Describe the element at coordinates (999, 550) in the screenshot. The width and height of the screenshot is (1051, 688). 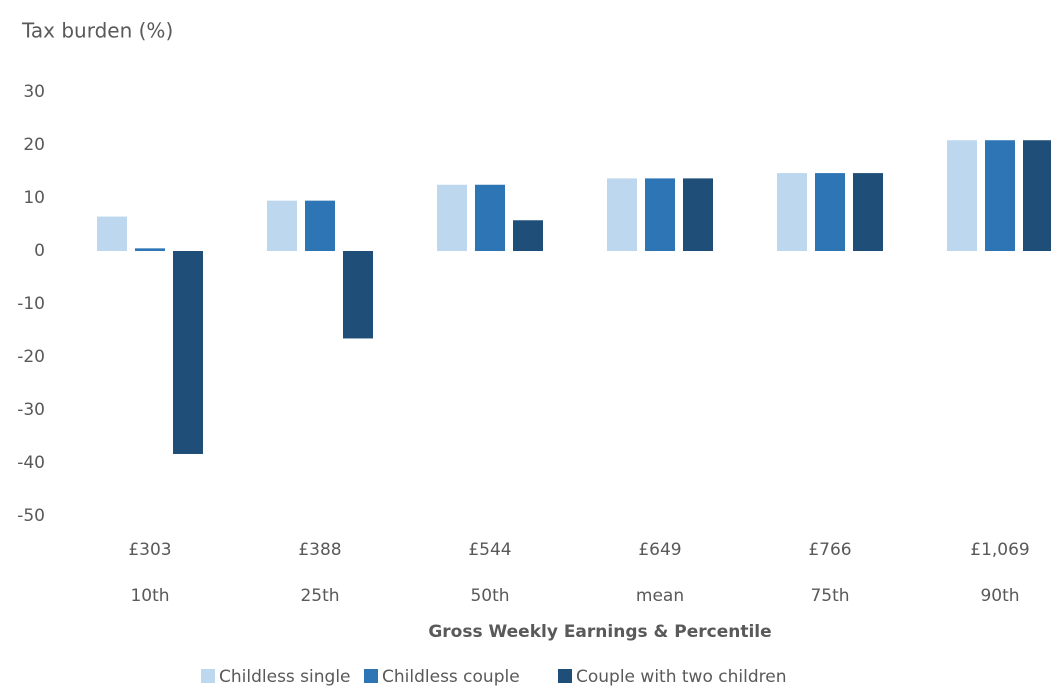
I see `x-tick-label: £1,069` at that location.